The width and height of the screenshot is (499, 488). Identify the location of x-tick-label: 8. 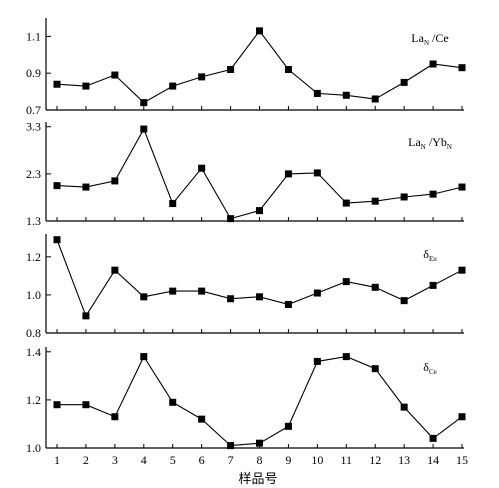
(260, 460).